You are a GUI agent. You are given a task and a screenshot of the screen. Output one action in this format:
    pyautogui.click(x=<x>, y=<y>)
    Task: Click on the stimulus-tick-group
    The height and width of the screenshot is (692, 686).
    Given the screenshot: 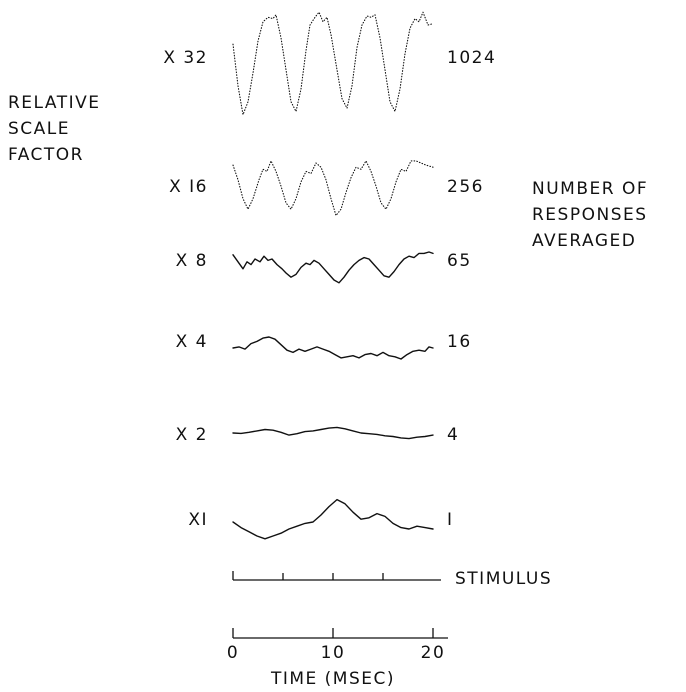 What is the action you would take?
    pyautogui.click(x=308, y=575)
    